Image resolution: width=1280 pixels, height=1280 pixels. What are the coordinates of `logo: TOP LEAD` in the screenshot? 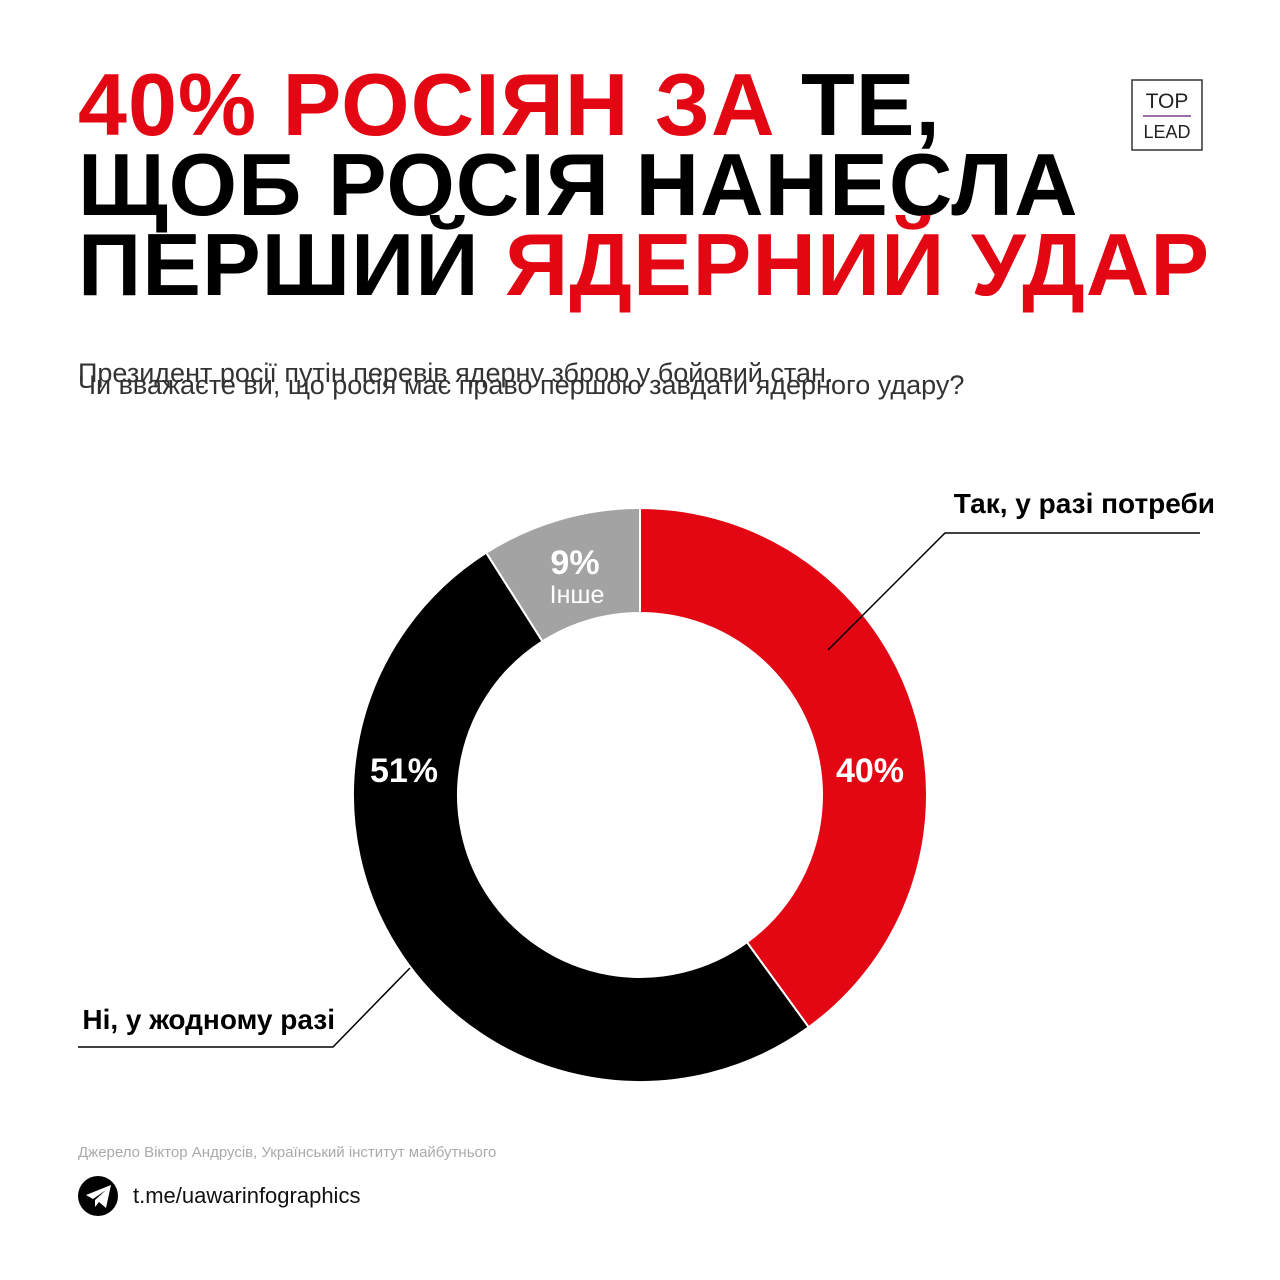 It's located at (1167, 115).